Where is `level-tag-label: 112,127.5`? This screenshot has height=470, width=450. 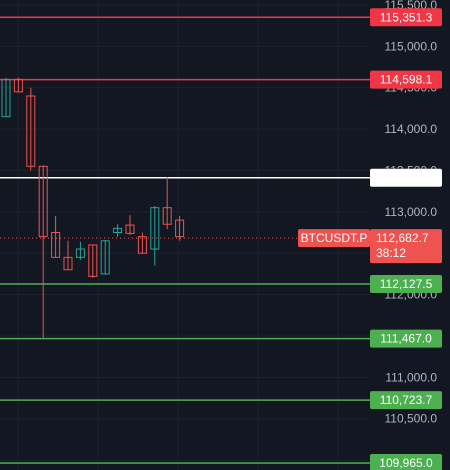 level-tag-label: 112,127.5 is located at coordinates (406, 284).